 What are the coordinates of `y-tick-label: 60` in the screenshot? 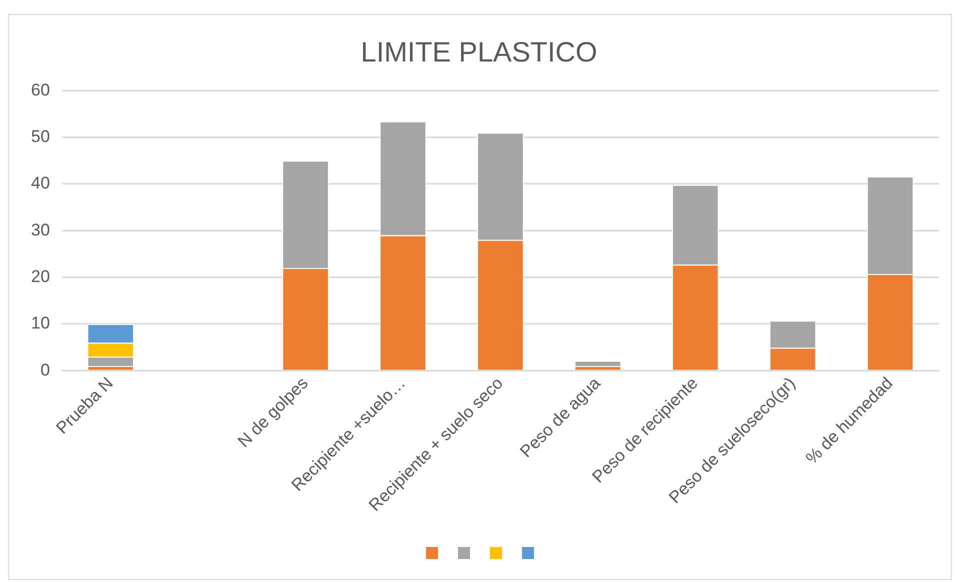 It's located at (40, 90).